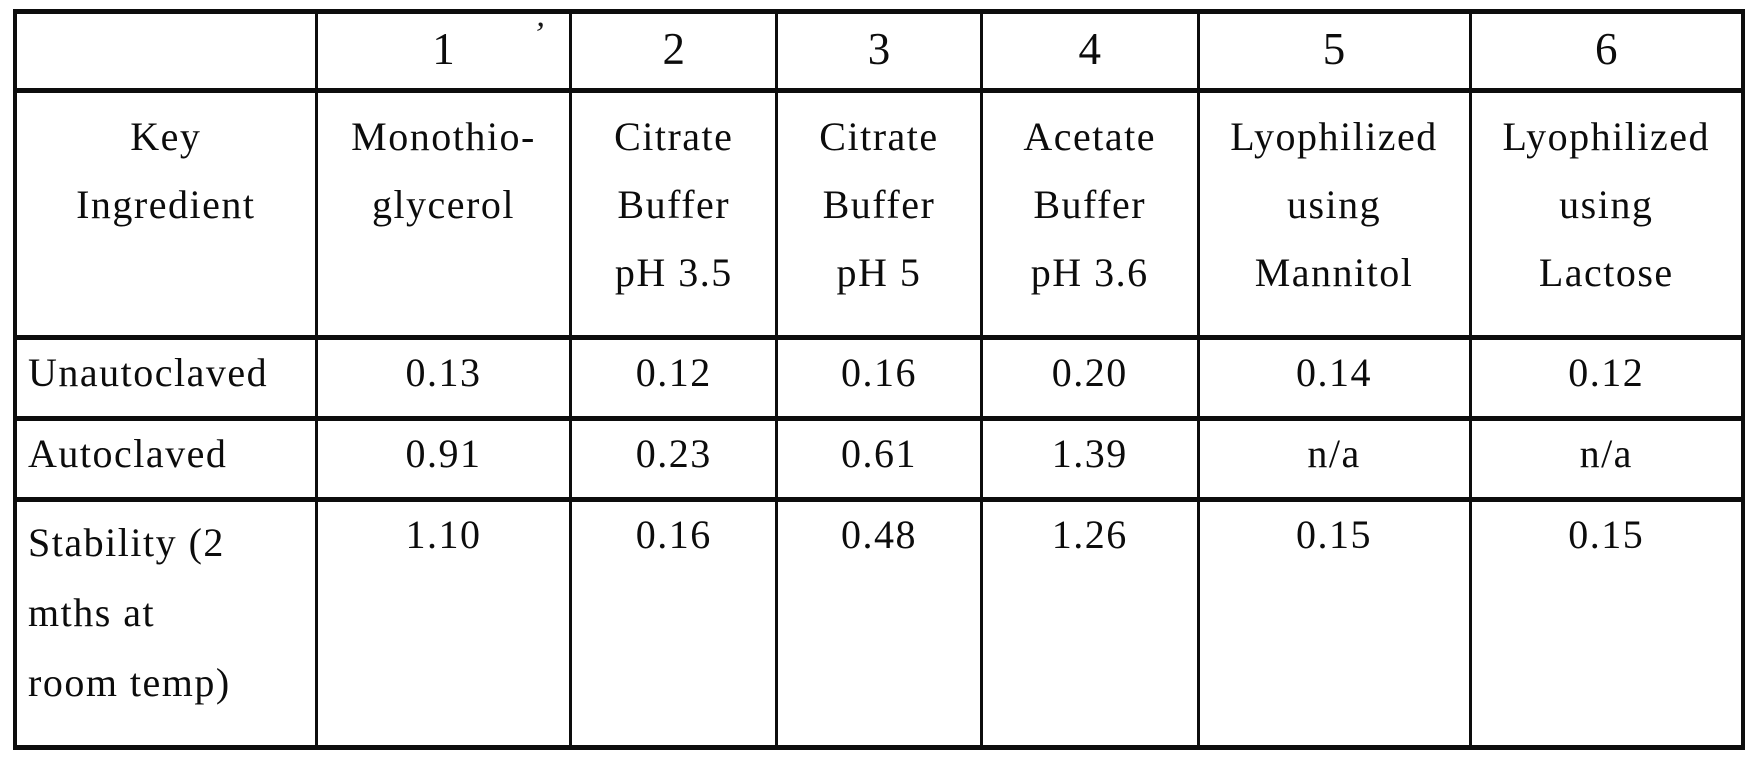  I want to click on ingredient-cell-lyophilized-mannitol: Lyophilized using Mannitol, so click(1334, 214).